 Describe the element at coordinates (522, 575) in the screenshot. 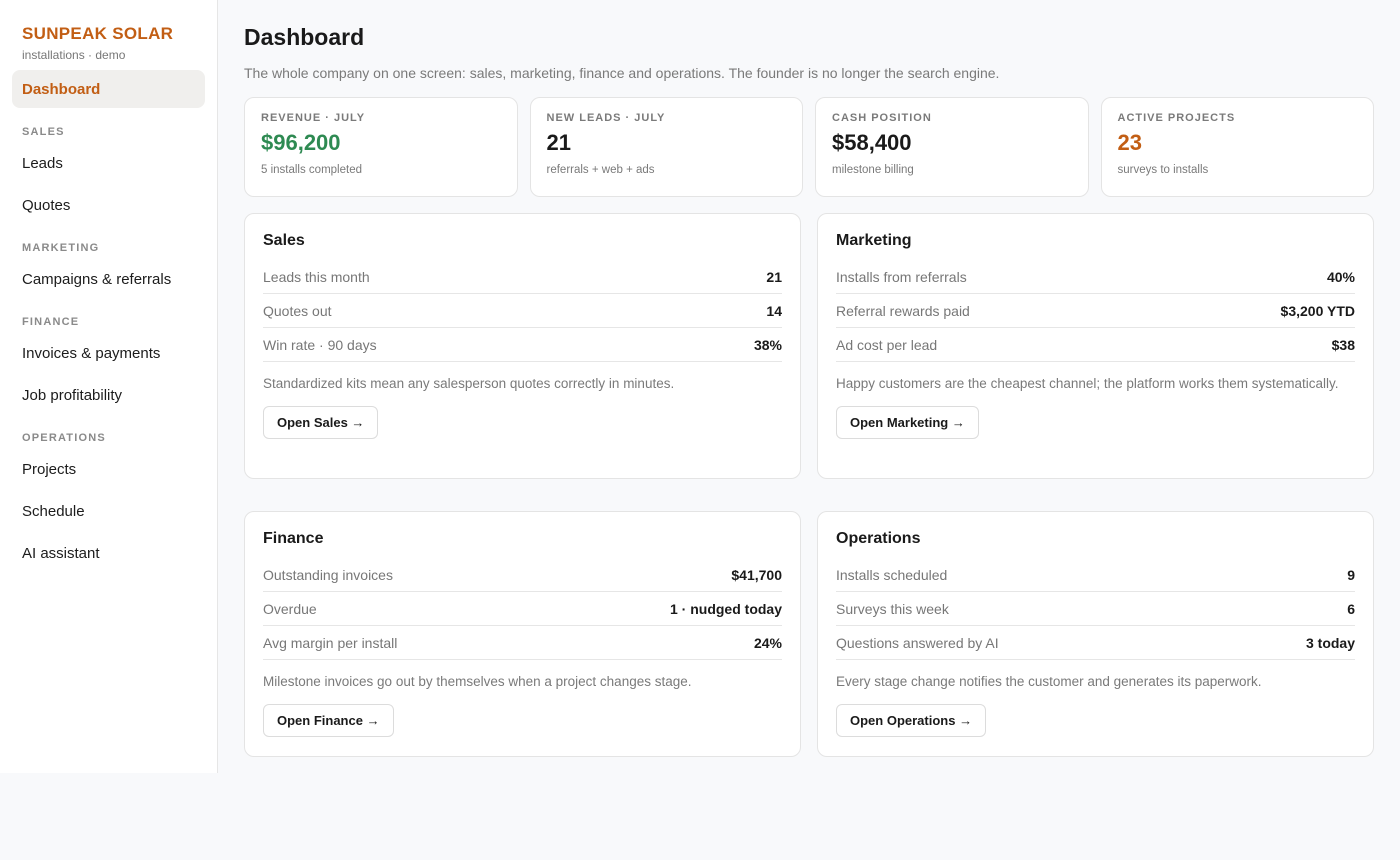

I see `metric-row: Outstanding invoices $41,700` at that location.